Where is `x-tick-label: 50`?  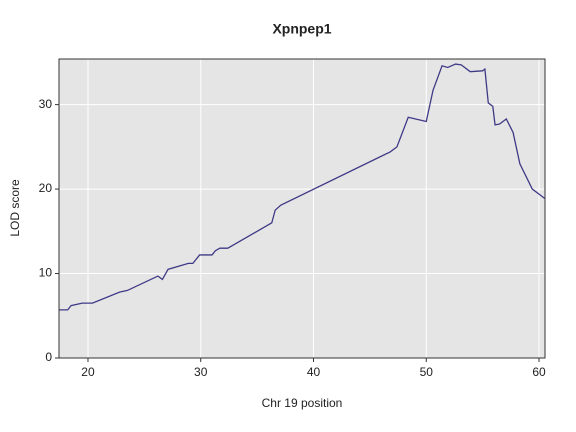 x-tick-label: 50 is located at coordinates (427, 372).